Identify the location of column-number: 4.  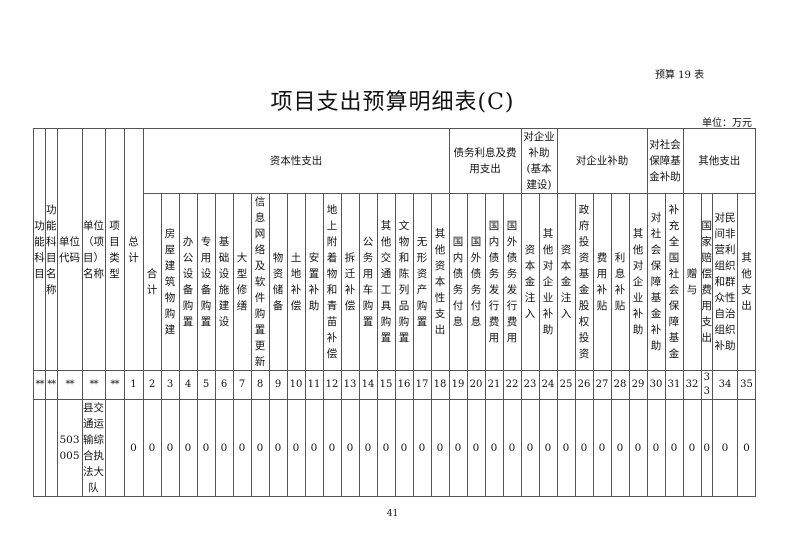
(188, 385).